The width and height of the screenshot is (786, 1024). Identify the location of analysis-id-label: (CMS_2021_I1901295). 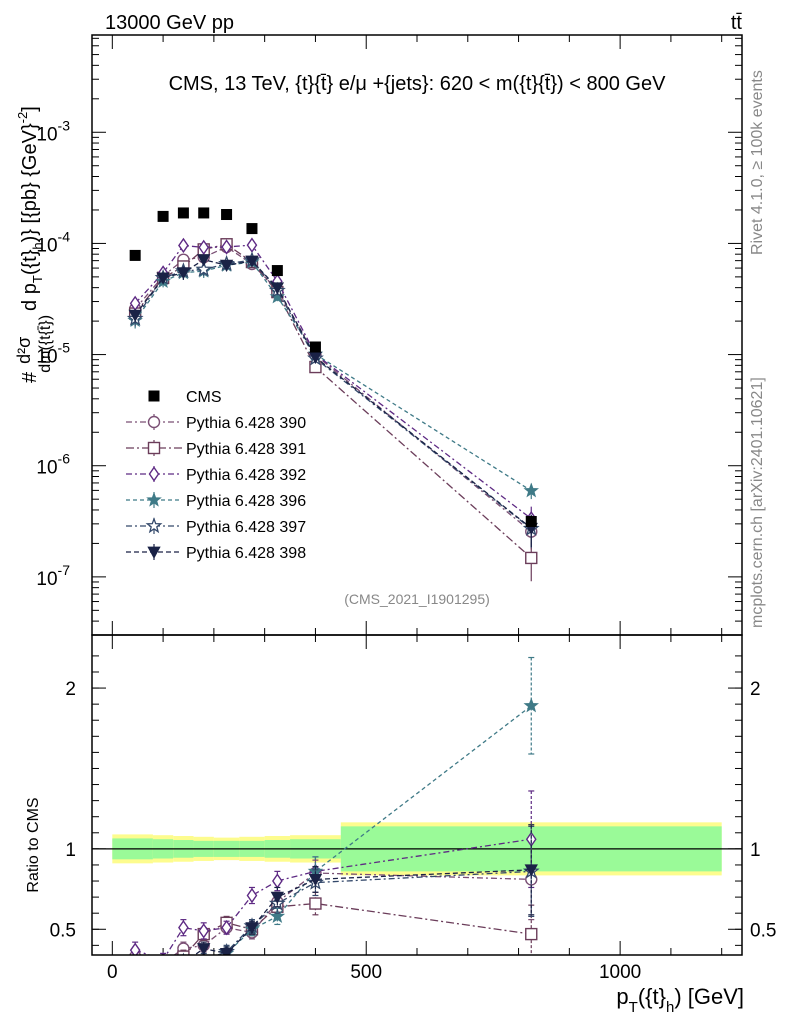
(417, 599).